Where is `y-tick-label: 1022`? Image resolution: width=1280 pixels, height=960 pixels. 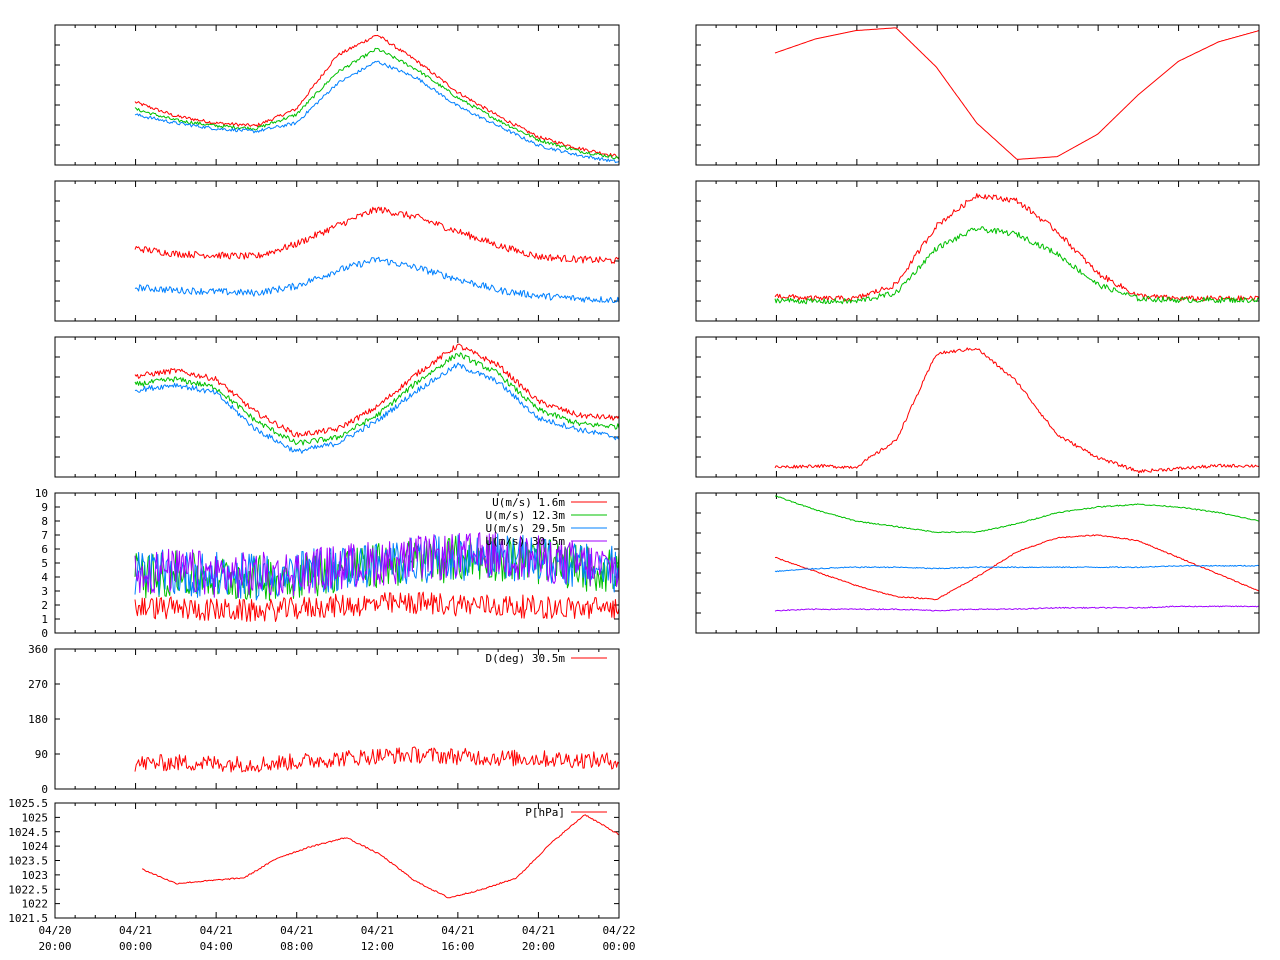 y-tick-label: 1022 is located at coordinates (35, 904).